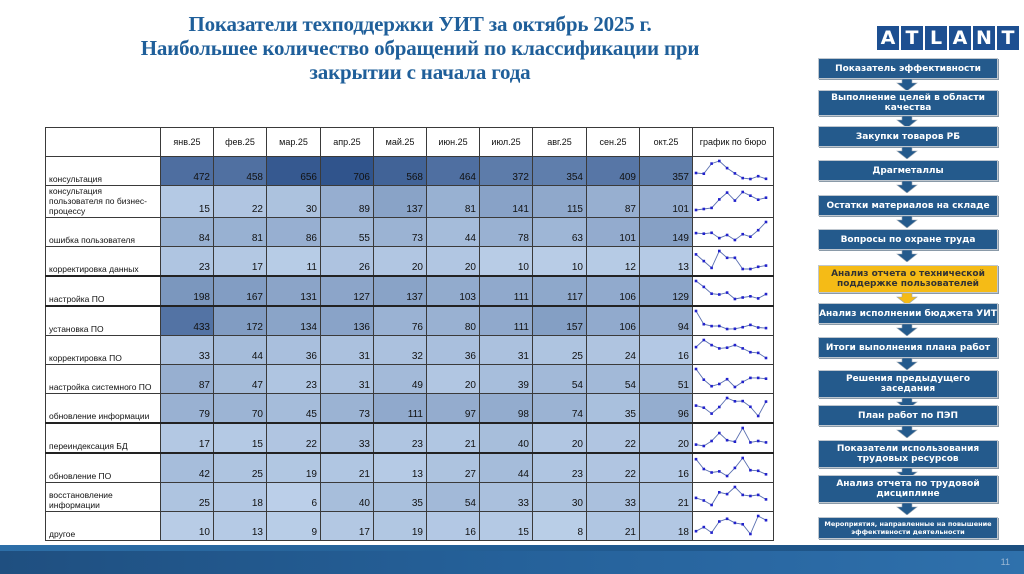 The image size is (1024, 574). I want to click on value-cell: 32, so click(400, 350).